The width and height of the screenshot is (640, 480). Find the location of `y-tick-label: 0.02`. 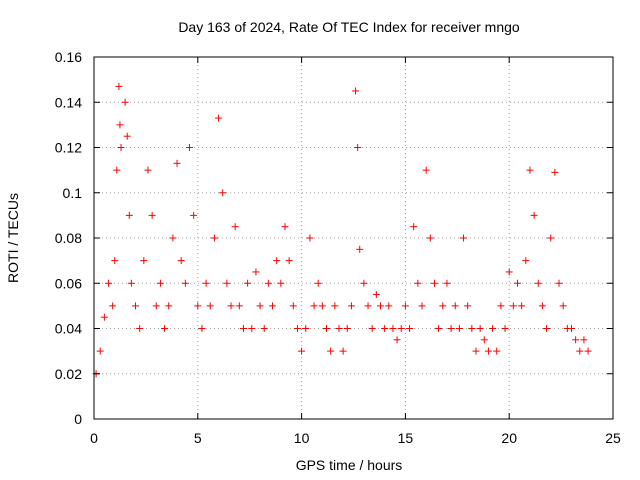

y-tick-label: 0.02 is located at coordinates (68, 374).